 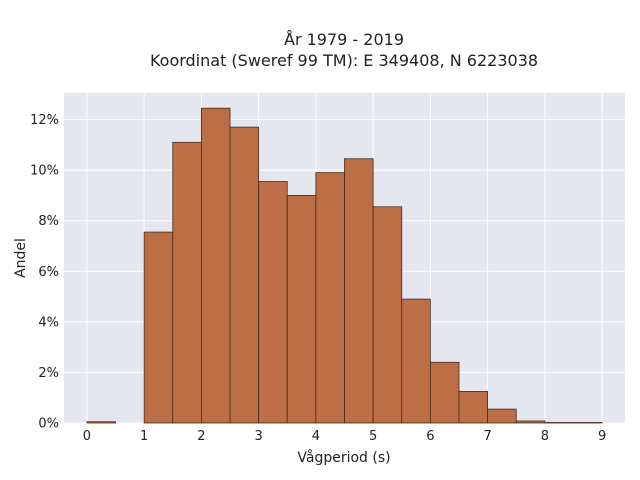 I want to click on x-tick-label: 7, so click(x=487, y=436).